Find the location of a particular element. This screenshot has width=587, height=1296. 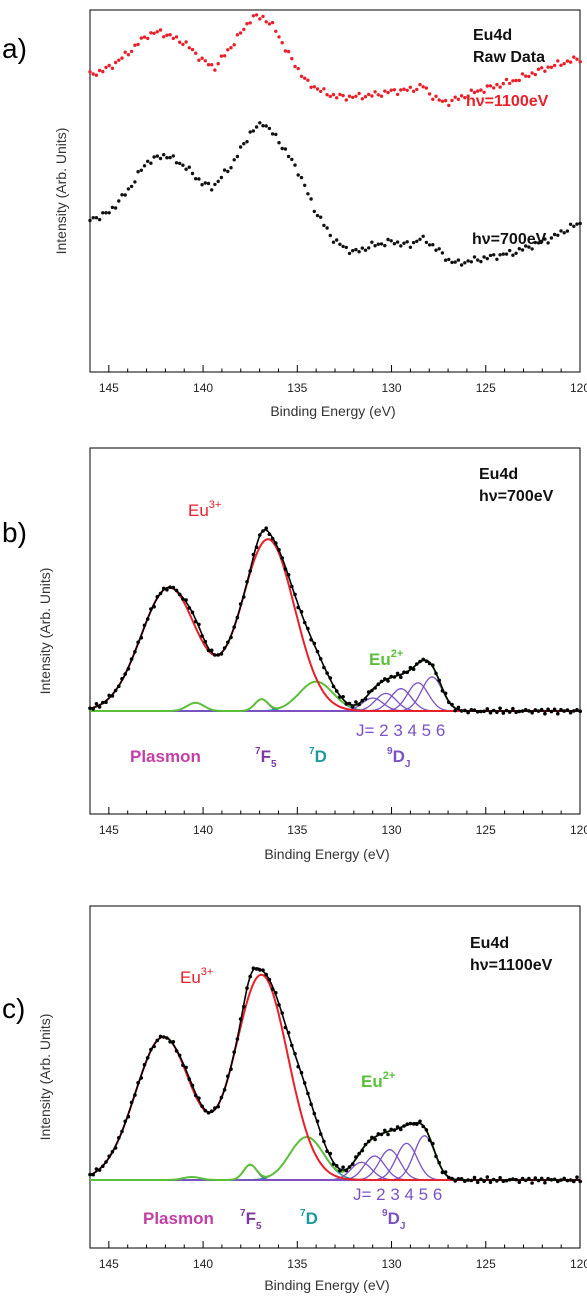

panel-b-f5-sub: 5 is located at coordinates (274, 764).